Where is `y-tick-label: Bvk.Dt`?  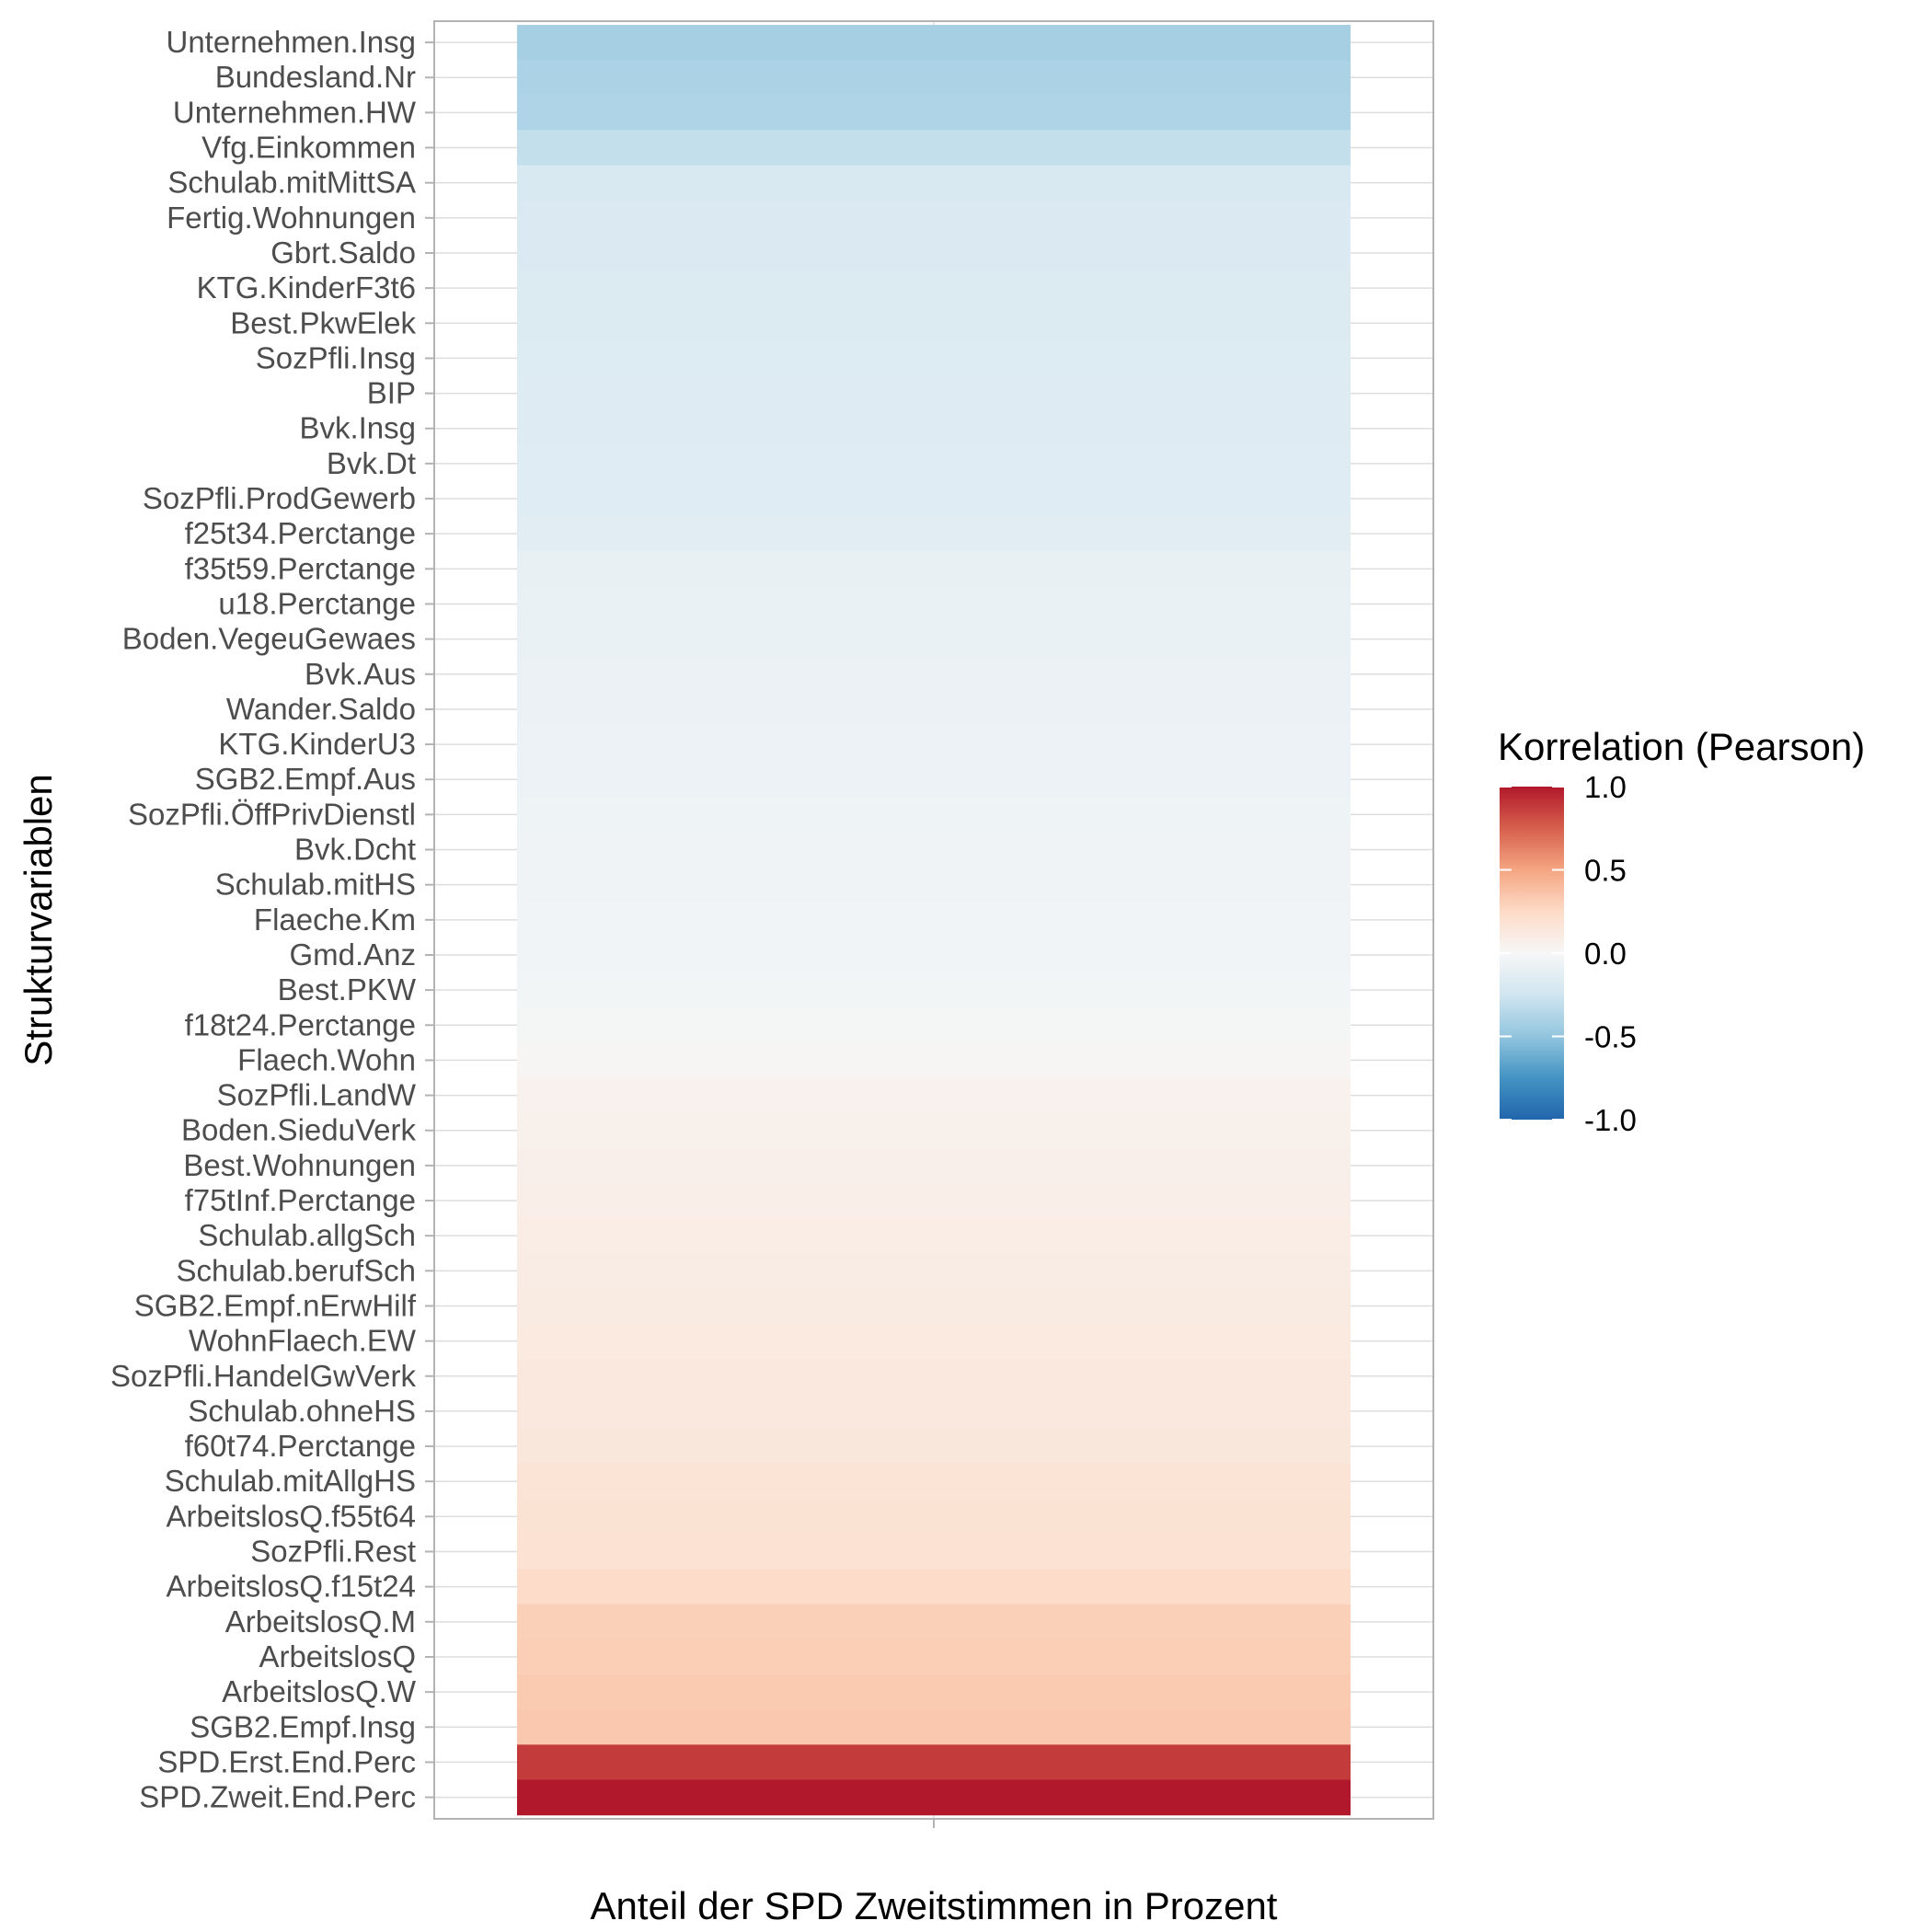 y-tick-label: Bvk.Dt is located at coordinates (371, 463).